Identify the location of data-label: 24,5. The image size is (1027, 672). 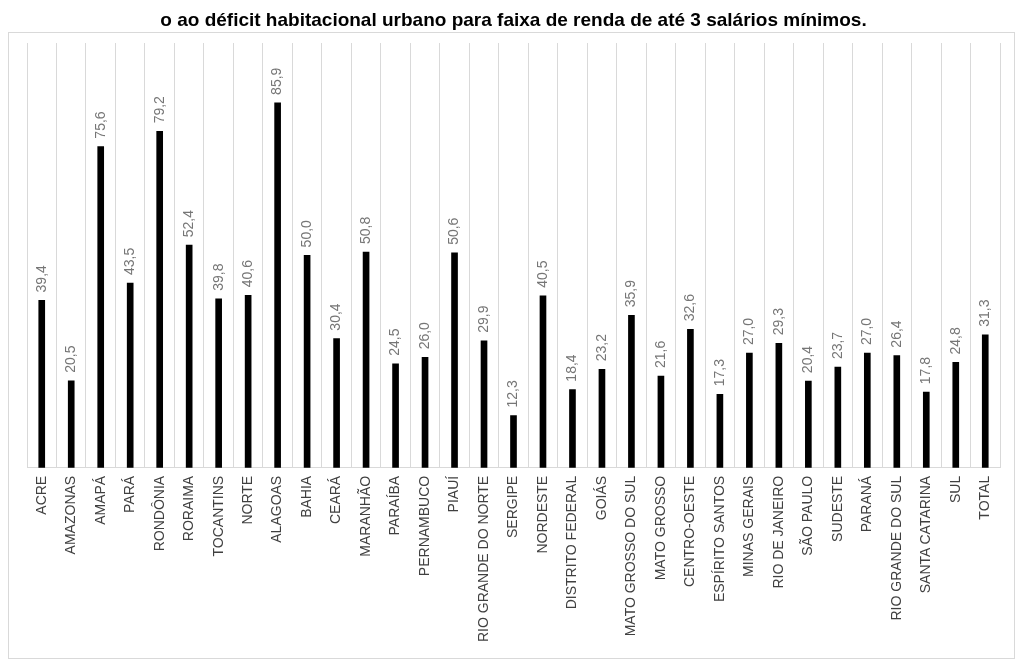
(394, 342).